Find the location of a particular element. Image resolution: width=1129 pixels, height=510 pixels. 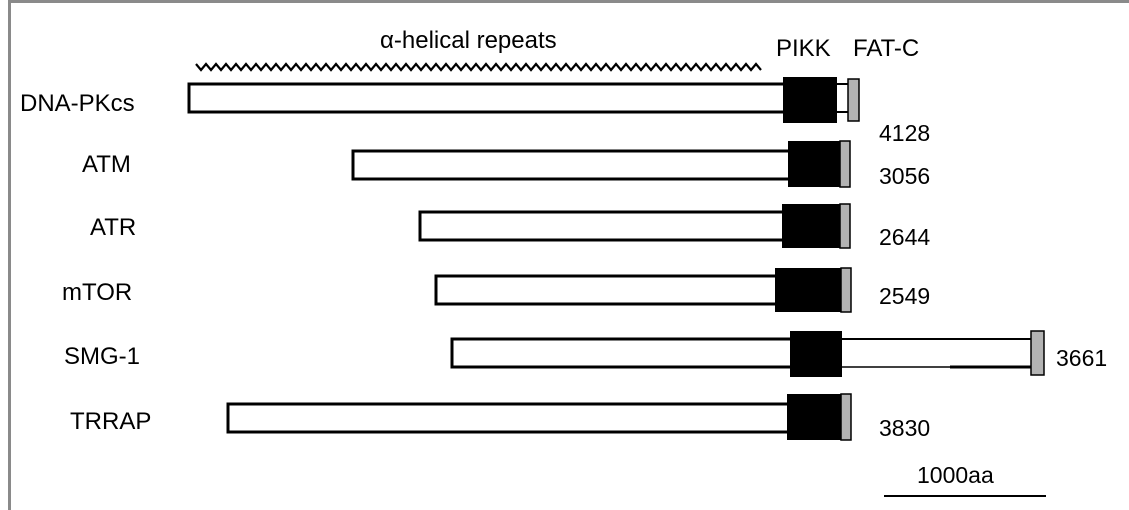

repeats-label: α-helical repeats is located at coordinates (468, 40).